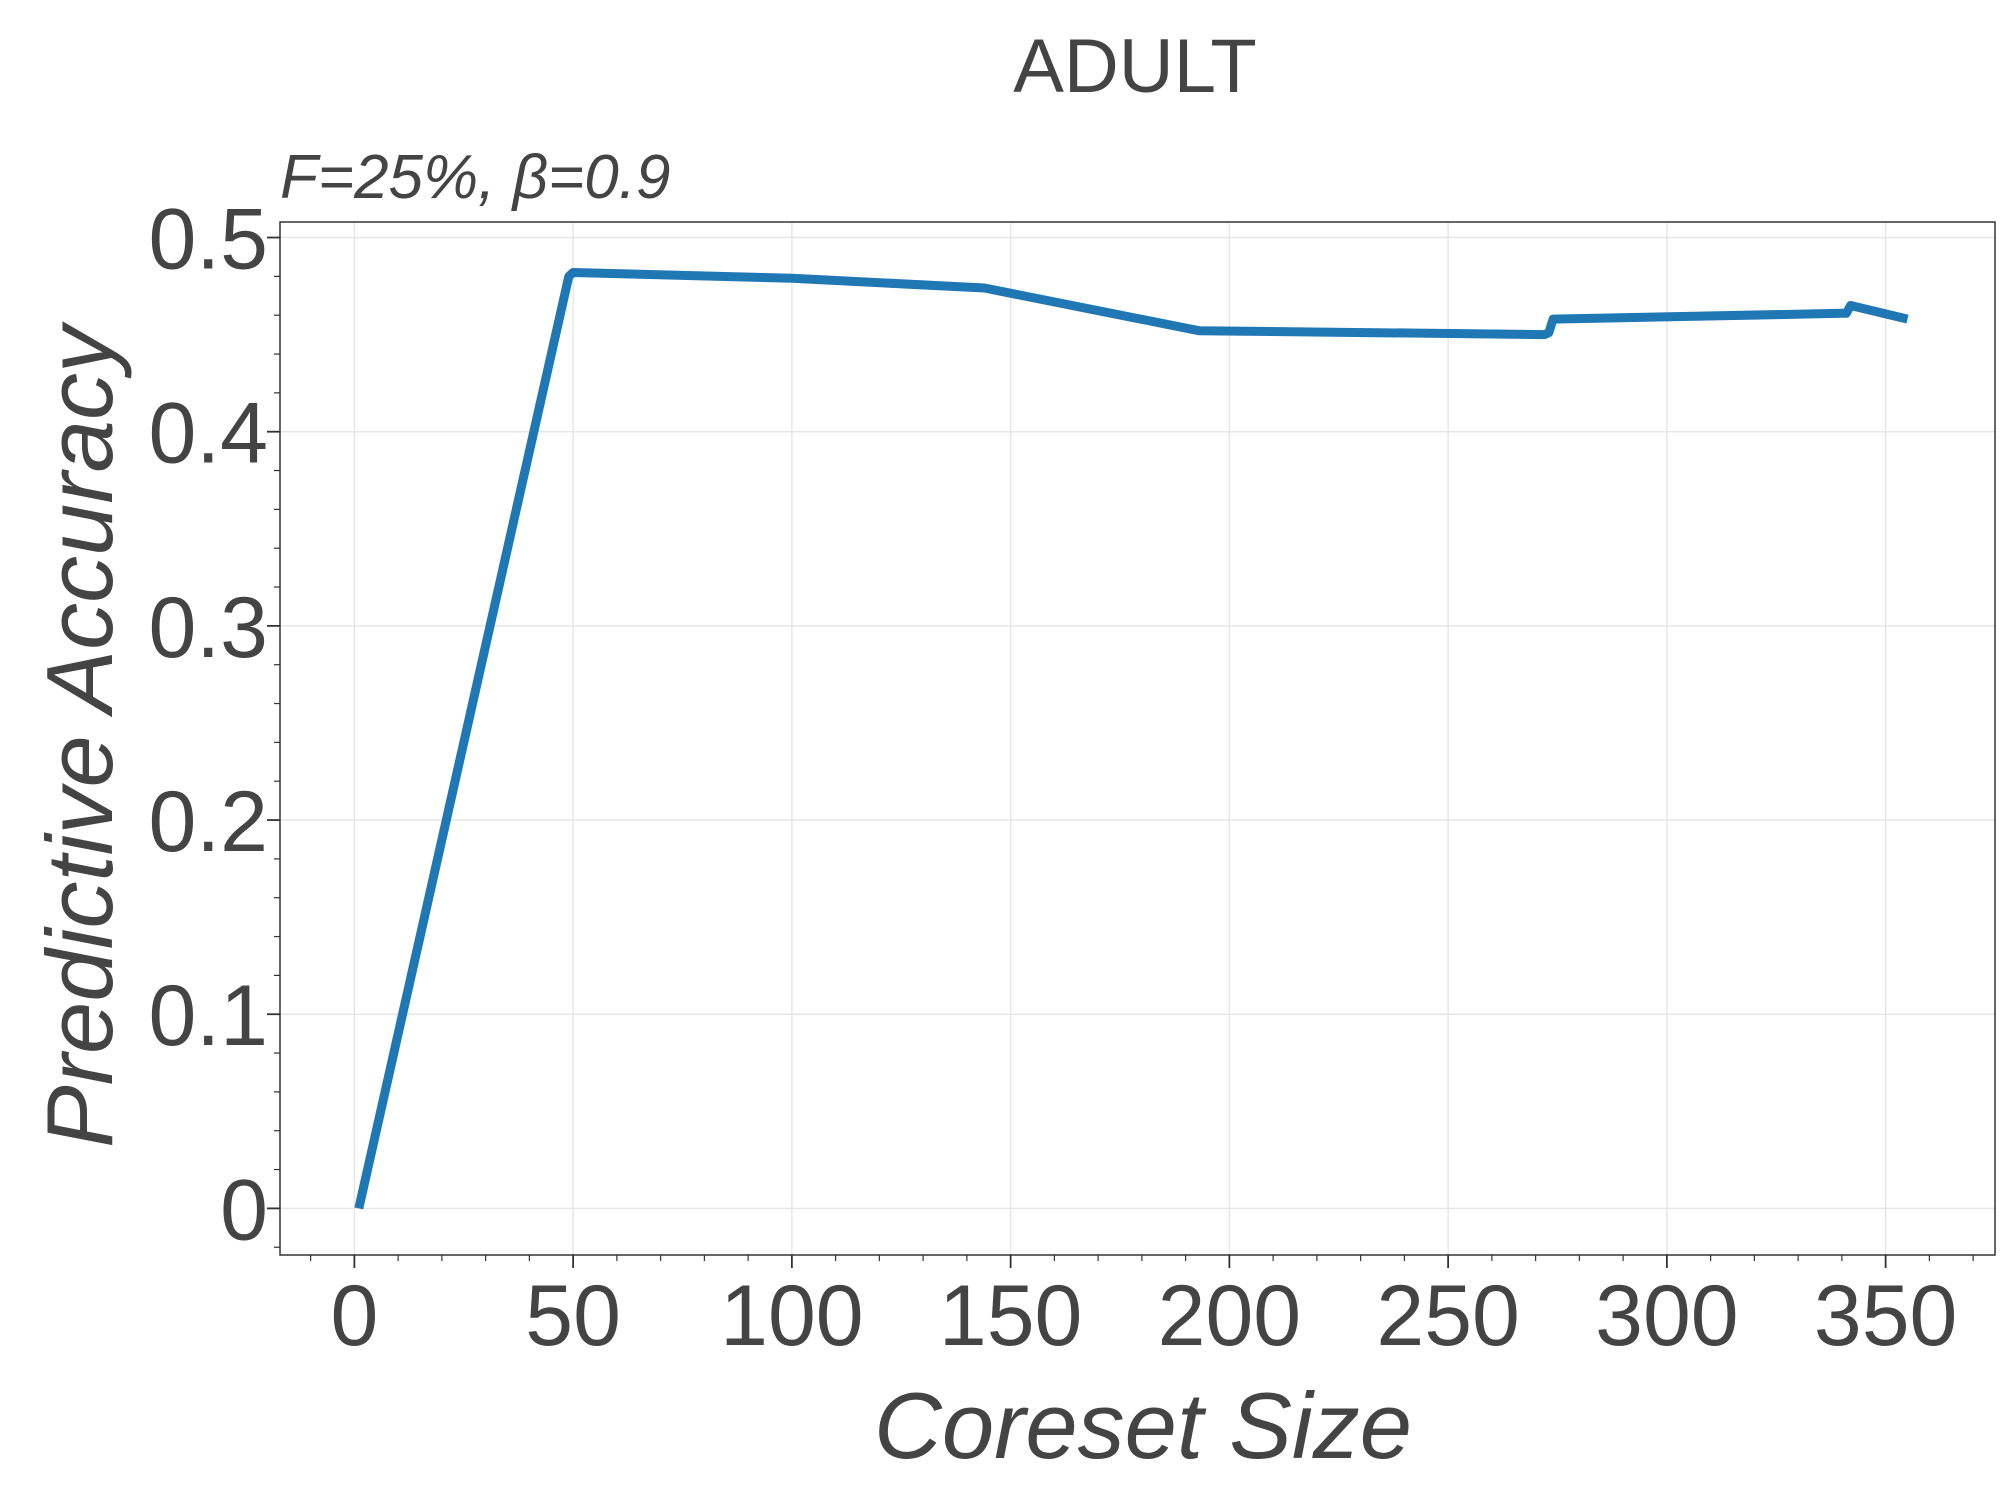 This screenshot has height=1505, width=2000. What do you see at coordinates (244, 1210) in the screenshot?
I see `y-tick-label: 0` at bounding box center [244, 1210].